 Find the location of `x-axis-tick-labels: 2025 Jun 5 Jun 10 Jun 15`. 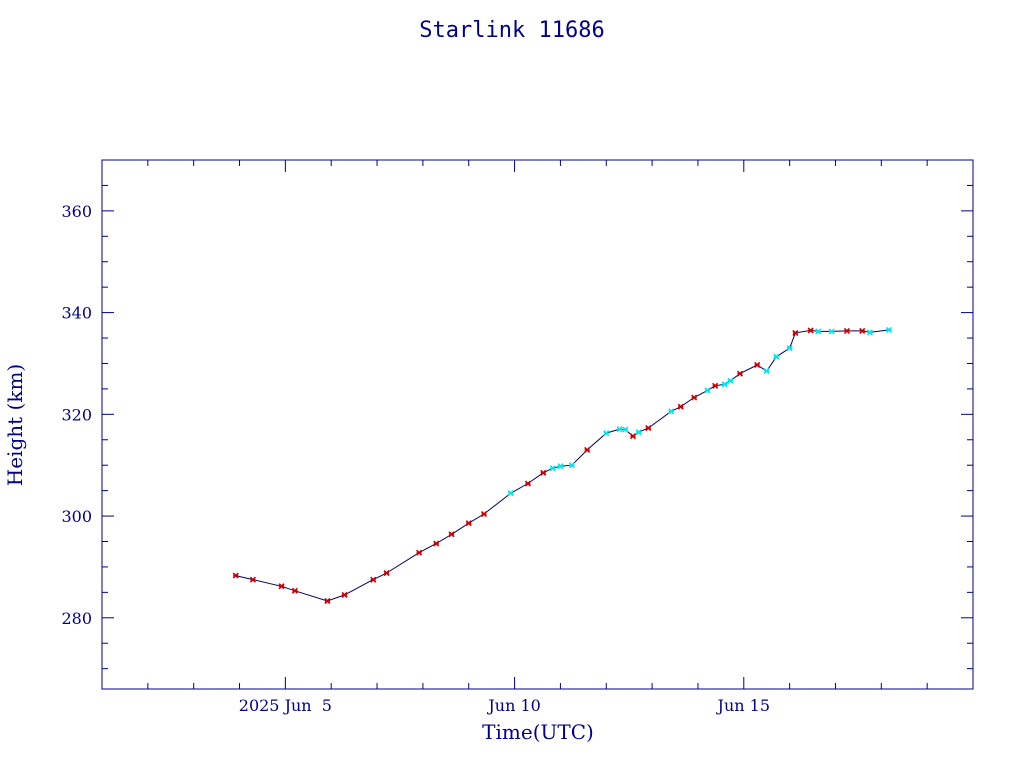

x-axis-tick-labels: 2025 Jun 5 Jun 10 Jun 15 is located at coordinates (504, 705).